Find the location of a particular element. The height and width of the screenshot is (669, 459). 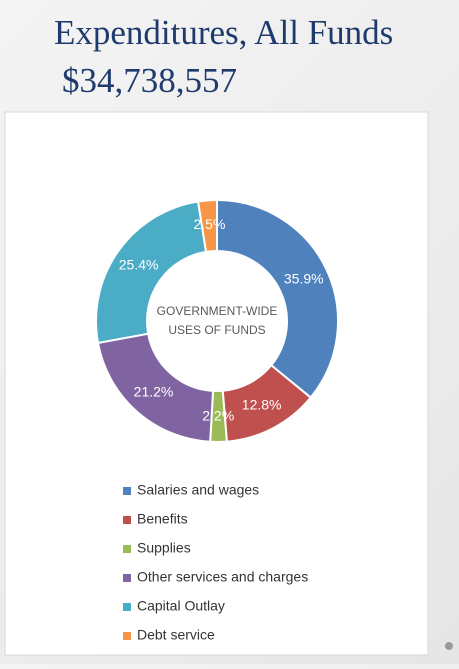

data-label: 12.8% is located at coordinates (262, 405).